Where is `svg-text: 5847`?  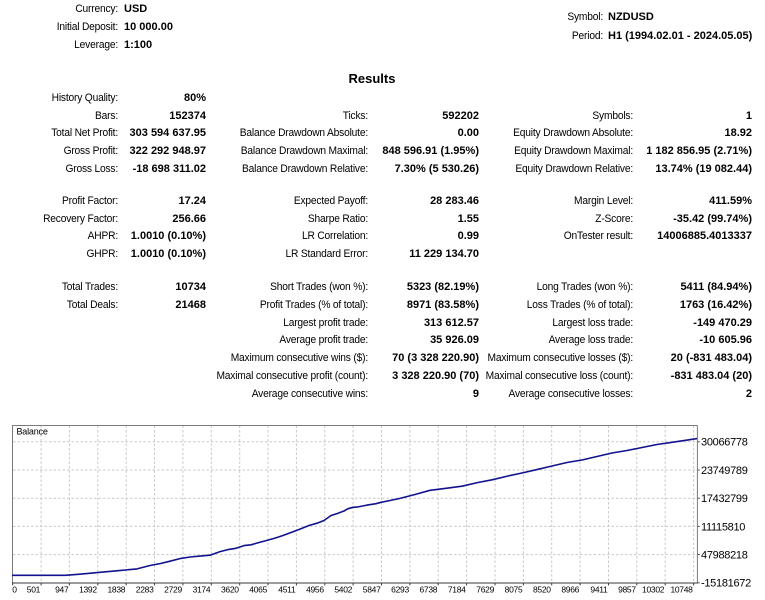 svg-text: 5847 is located at coordinates (372, 590).